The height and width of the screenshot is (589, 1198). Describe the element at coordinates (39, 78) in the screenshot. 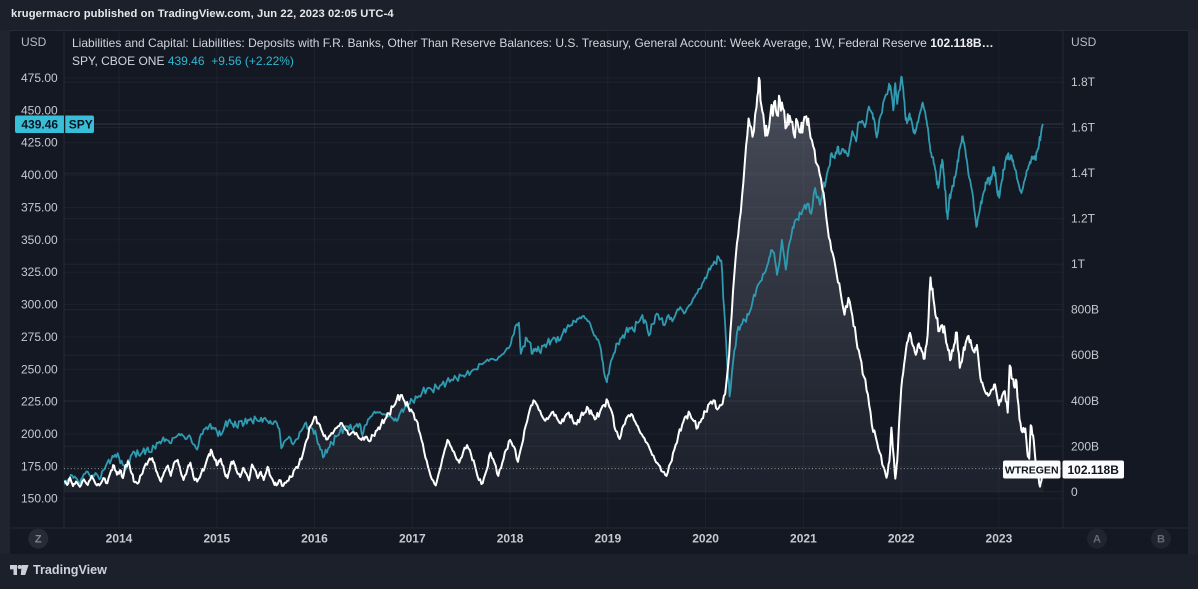

I see `svg-text: 475.00` at that location.